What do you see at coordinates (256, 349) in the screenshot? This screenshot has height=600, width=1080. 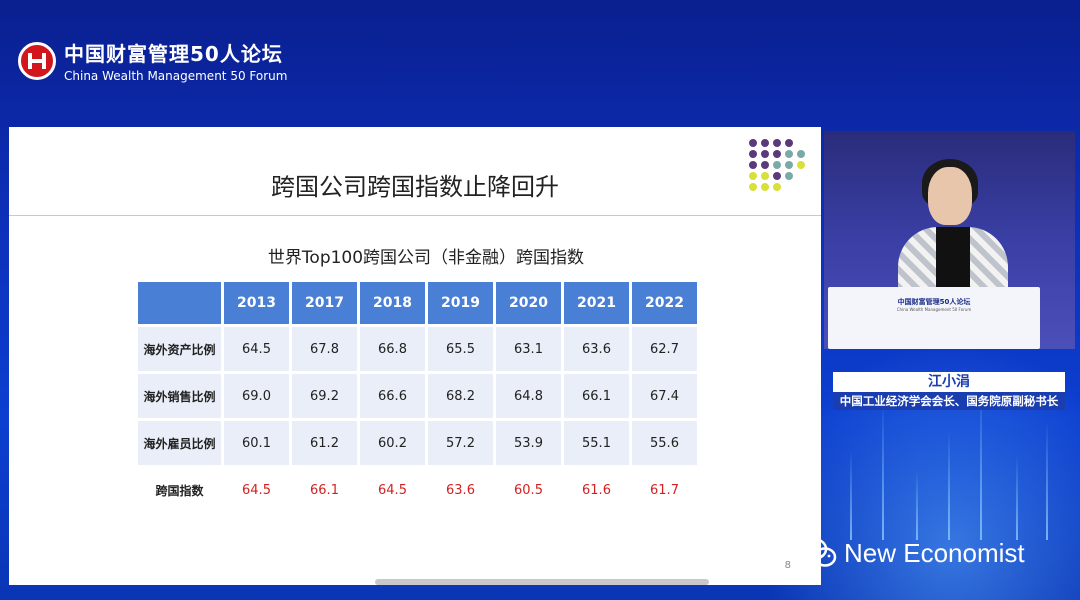 I see `table-cell: 64.5` at bounding box center [256, 349].